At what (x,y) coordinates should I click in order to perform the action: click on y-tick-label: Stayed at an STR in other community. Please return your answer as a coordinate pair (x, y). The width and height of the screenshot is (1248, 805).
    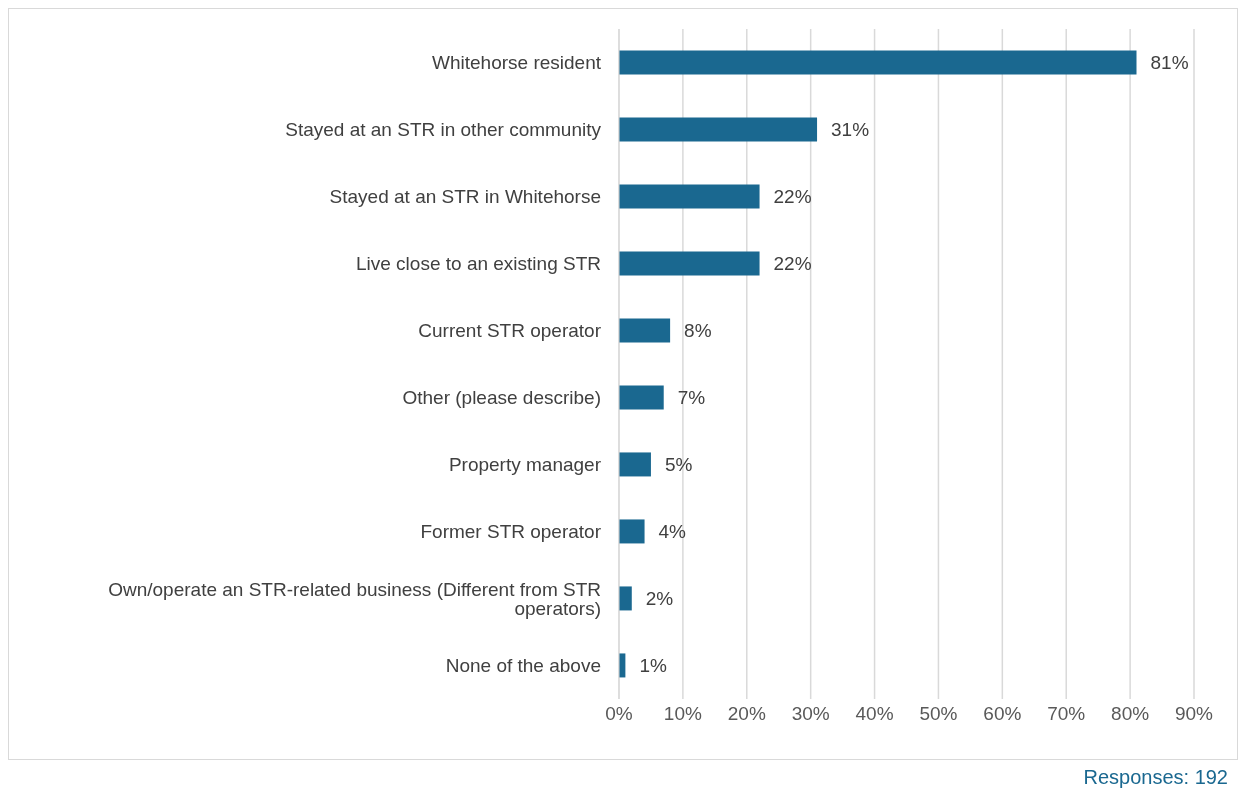
    Looking at the image, I should click on (443, 130).